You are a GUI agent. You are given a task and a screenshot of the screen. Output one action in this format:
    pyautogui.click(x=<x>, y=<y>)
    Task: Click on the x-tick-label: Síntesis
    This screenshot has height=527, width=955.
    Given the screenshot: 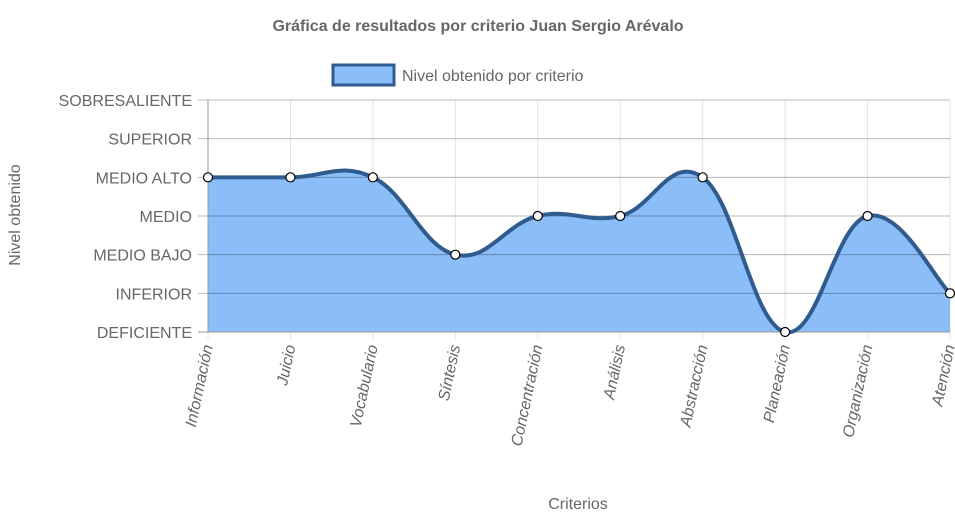 What is the action you would take?
    pyautogui.click(x=450, y=372)
    